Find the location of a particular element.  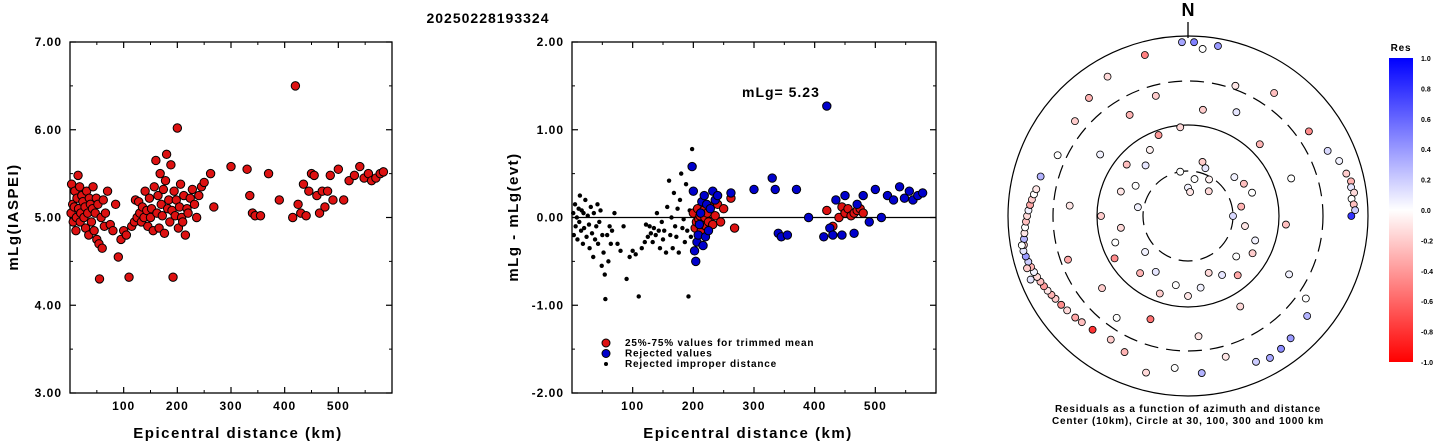

figure-title: 20250228193324 is located at coordinates (487, 18).